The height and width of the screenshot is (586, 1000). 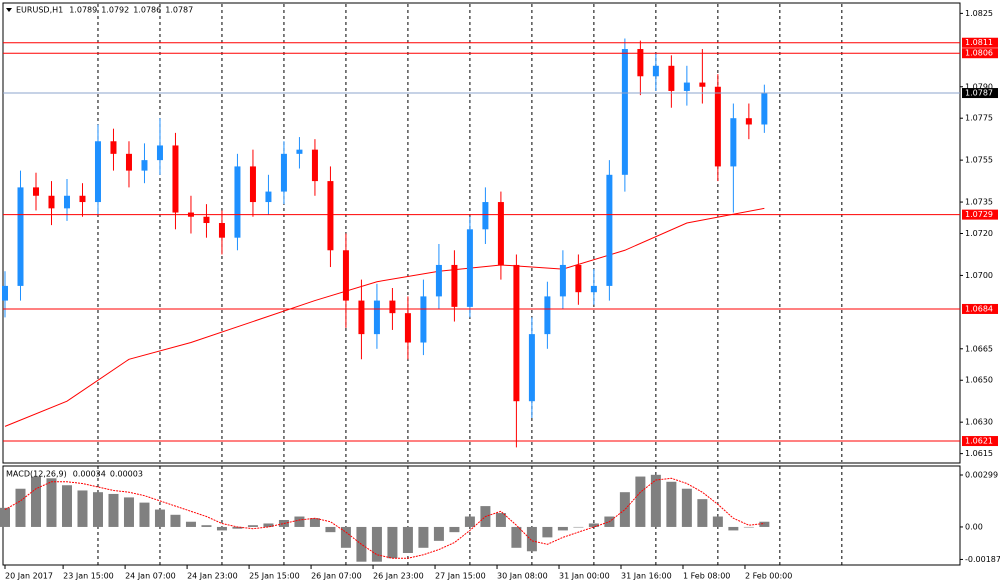 What do you see at coordinates (974, 526) in the screenshot?
I see `y-tick-label: 0.00` at bounding box center [974, 526].